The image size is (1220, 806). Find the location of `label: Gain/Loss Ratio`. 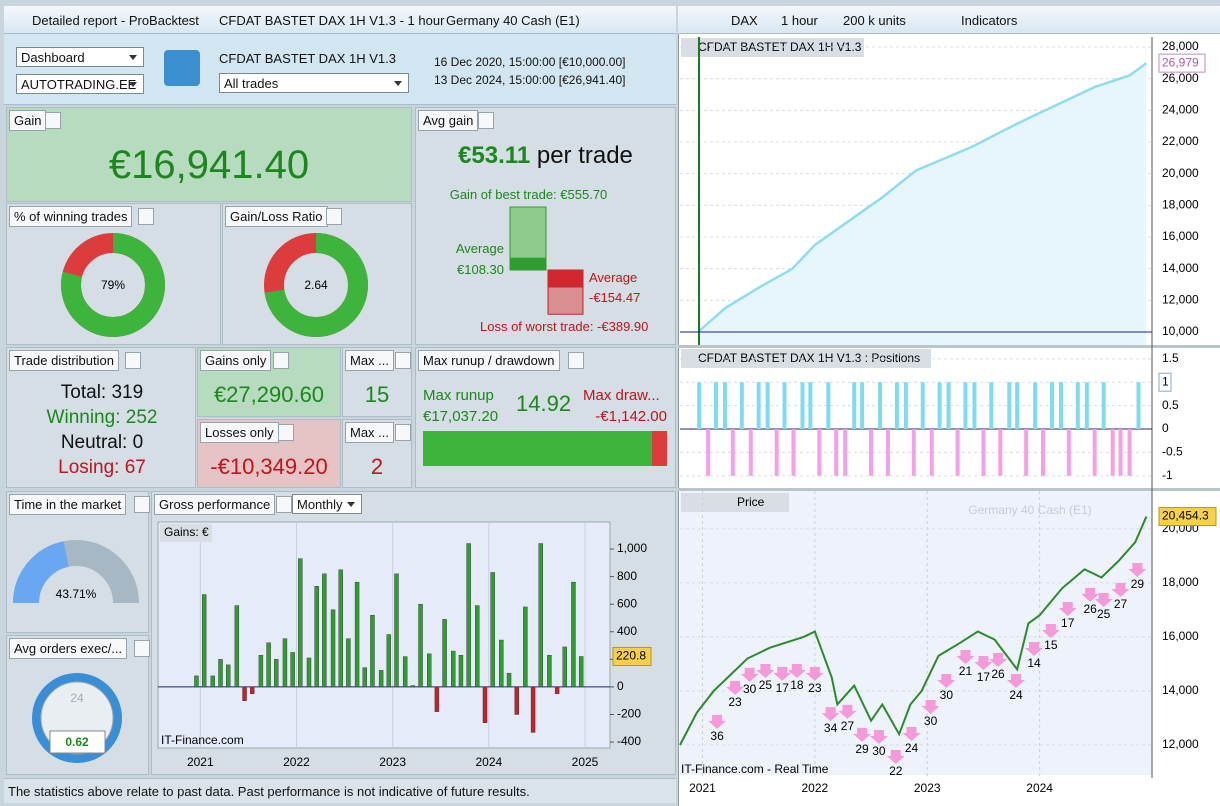

label: Gain/Loss Ratio is located at coordinates (276, 216).